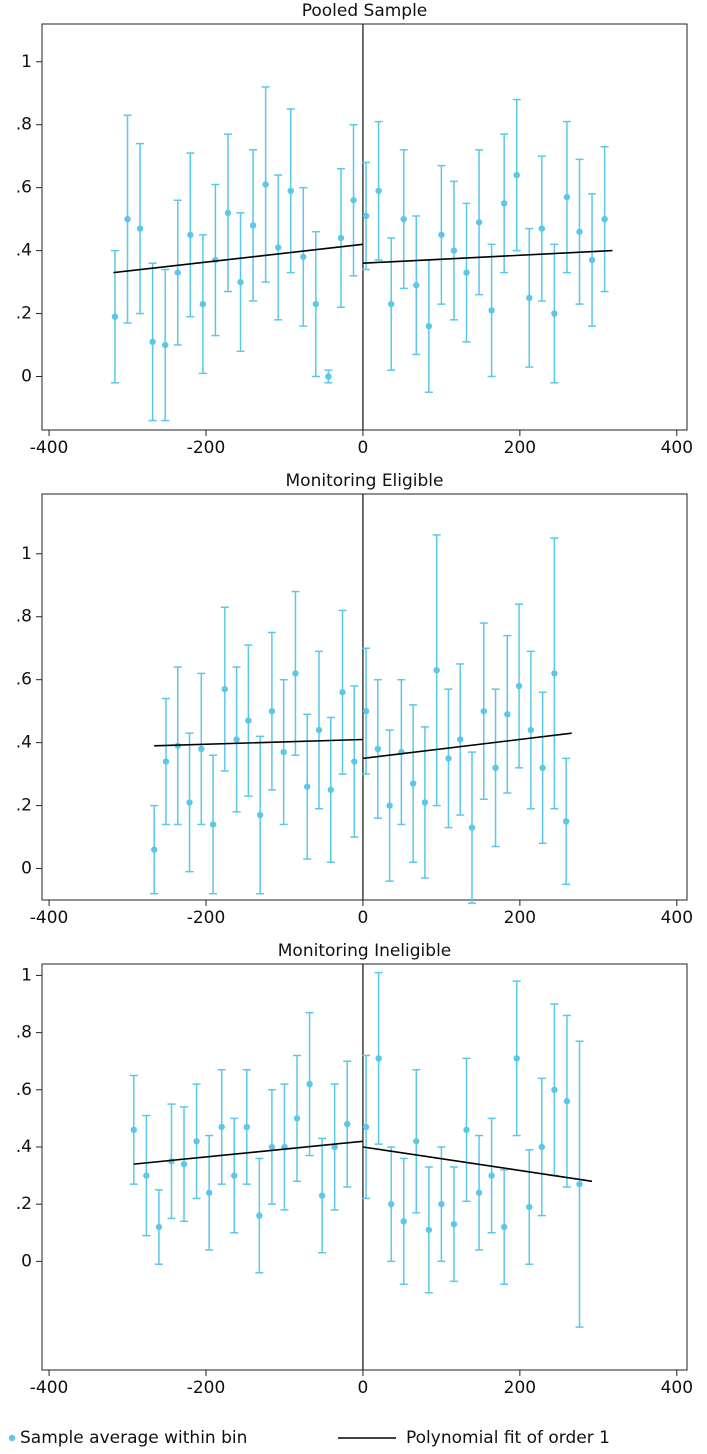  What do you see at coordinates (133, 1438) in the screenshot?
I see `legend-label: Sample average within bin` at bounding box center [133, 1438].